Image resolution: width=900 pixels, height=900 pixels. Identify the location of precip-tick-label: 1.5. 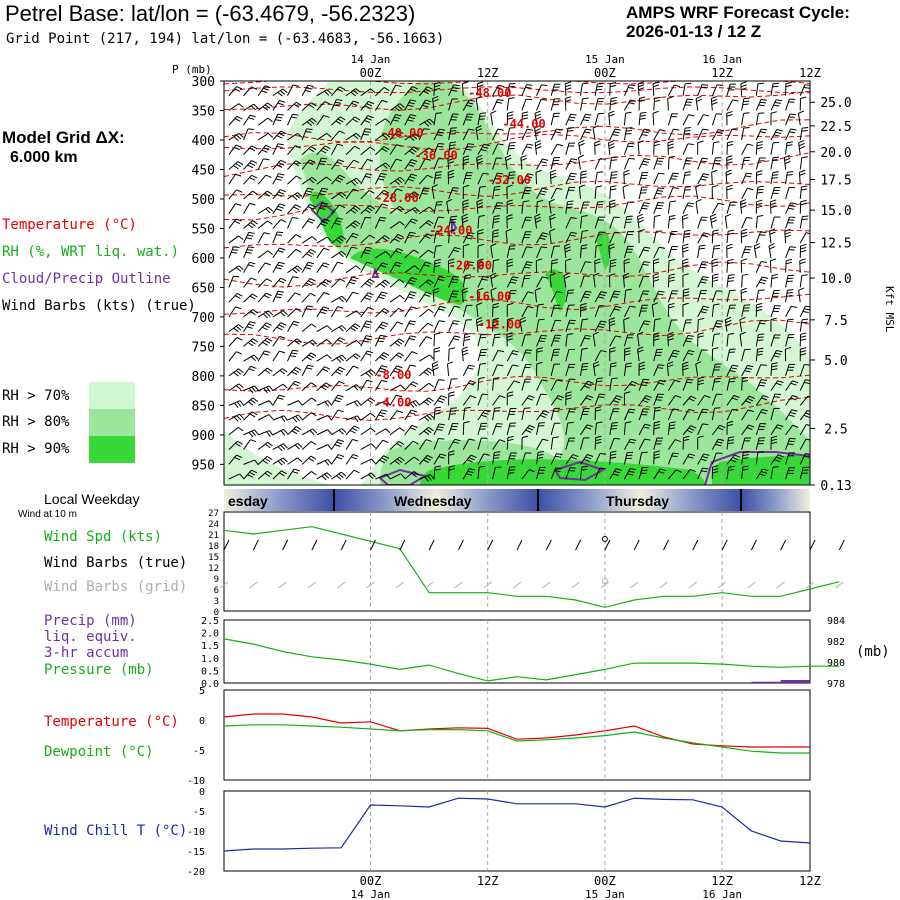
(210, 646).